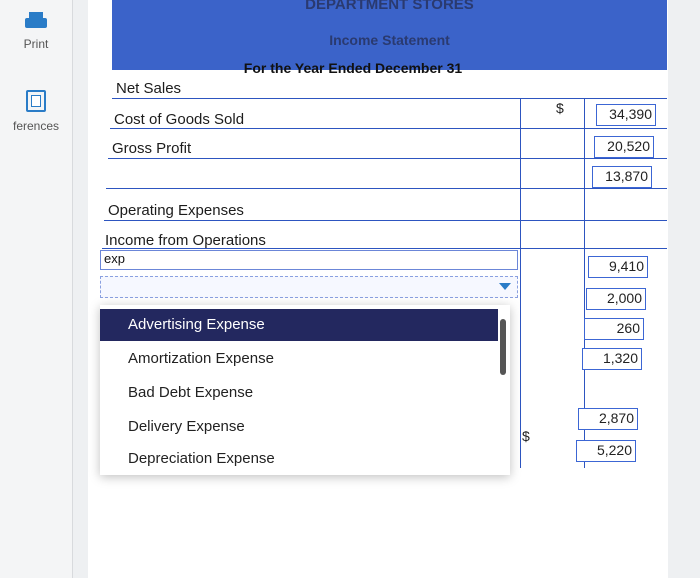 This screenshot has height=578, width=700. Describe the element at coordinates (389, 40) in the screenshot. I see `statement-title: Income Statement` at that location.